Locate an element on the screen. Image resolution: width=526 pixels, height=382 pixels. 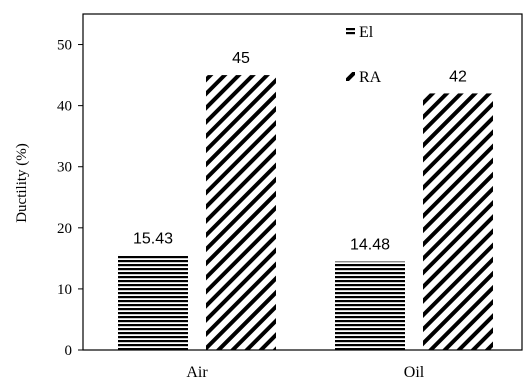
legend-label-el: El is located at coordinates (366, 32).